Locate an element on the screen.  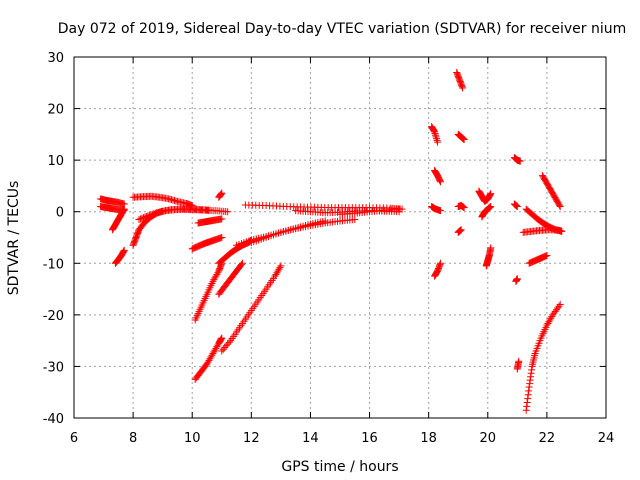
y-tick-label: 30 is located at coordinates (55, 58).